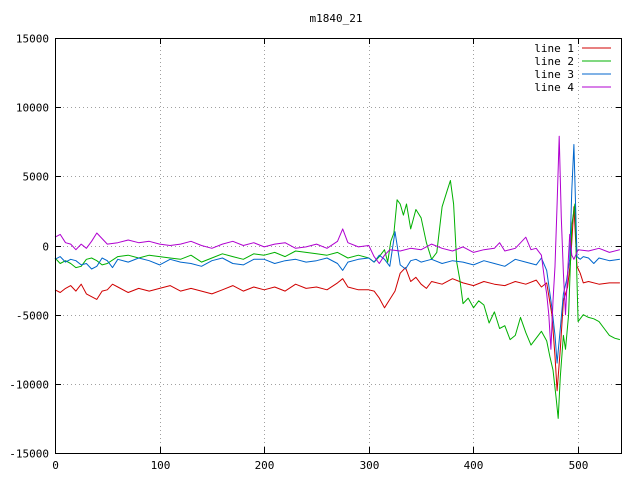 The height and width of the screenshot is (480, 640). I want to click on legend-label: line 4, so click(554, 87).